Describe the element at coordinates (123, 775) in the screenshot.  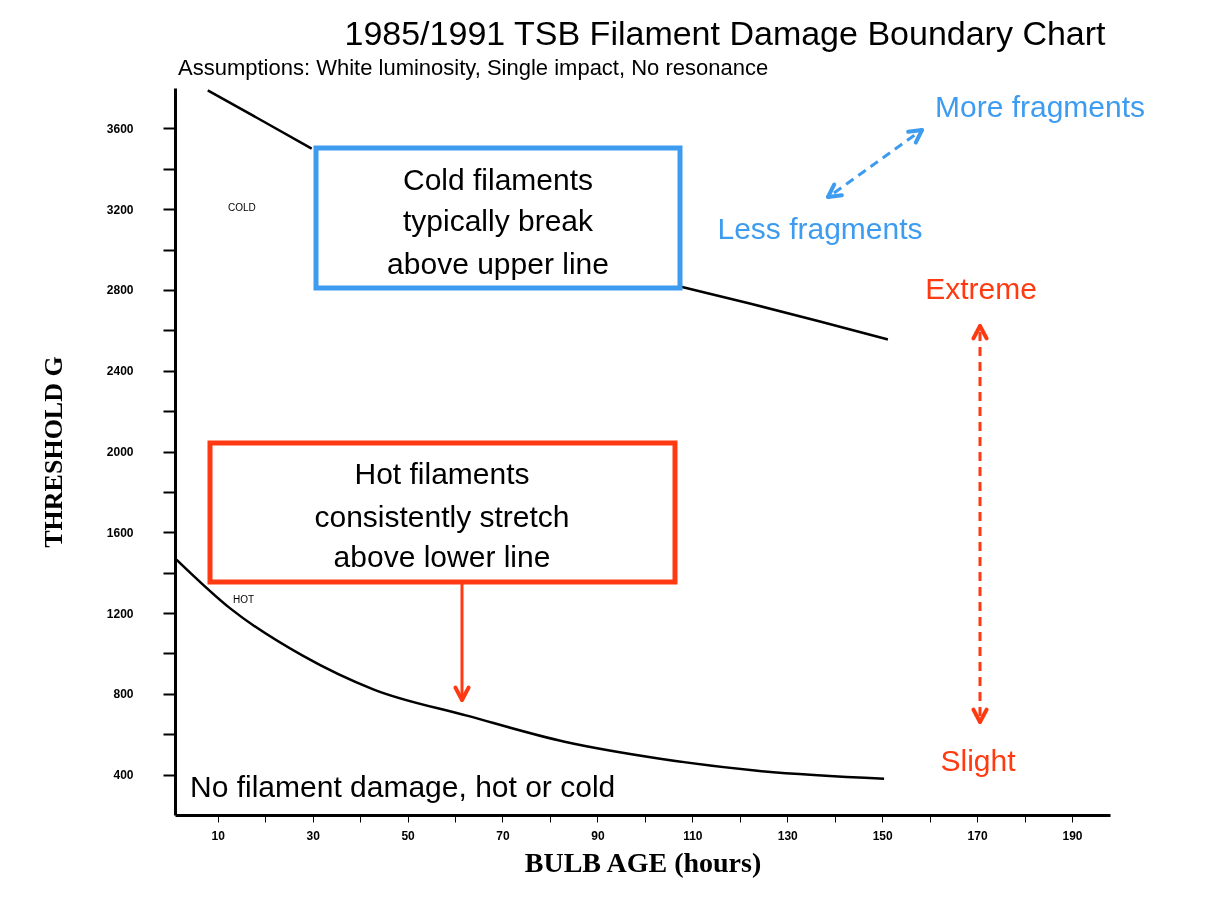
I see `y-tick-label: 400` at that location.